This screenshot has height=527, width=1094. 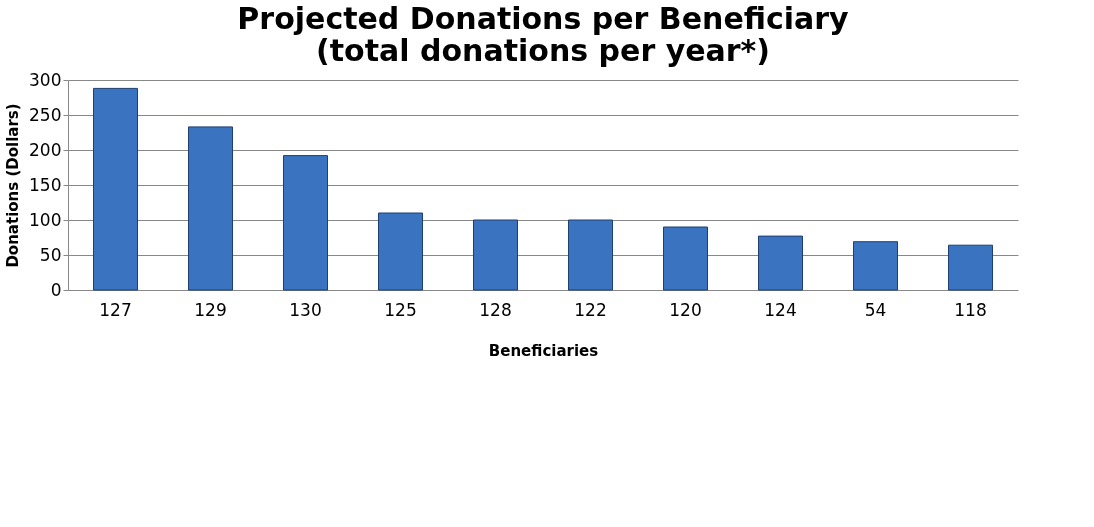 I want to click on x-axis-title: Beneficiaries, so click(x=543, y=350).